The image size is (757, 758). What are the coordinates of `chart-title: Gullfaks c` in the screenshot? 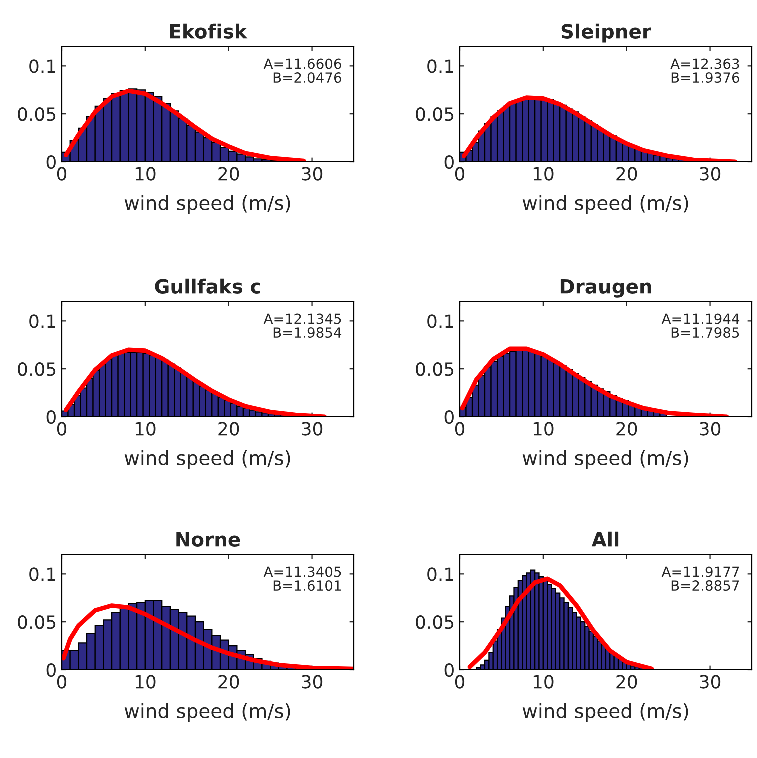 It's located at (207, 286).